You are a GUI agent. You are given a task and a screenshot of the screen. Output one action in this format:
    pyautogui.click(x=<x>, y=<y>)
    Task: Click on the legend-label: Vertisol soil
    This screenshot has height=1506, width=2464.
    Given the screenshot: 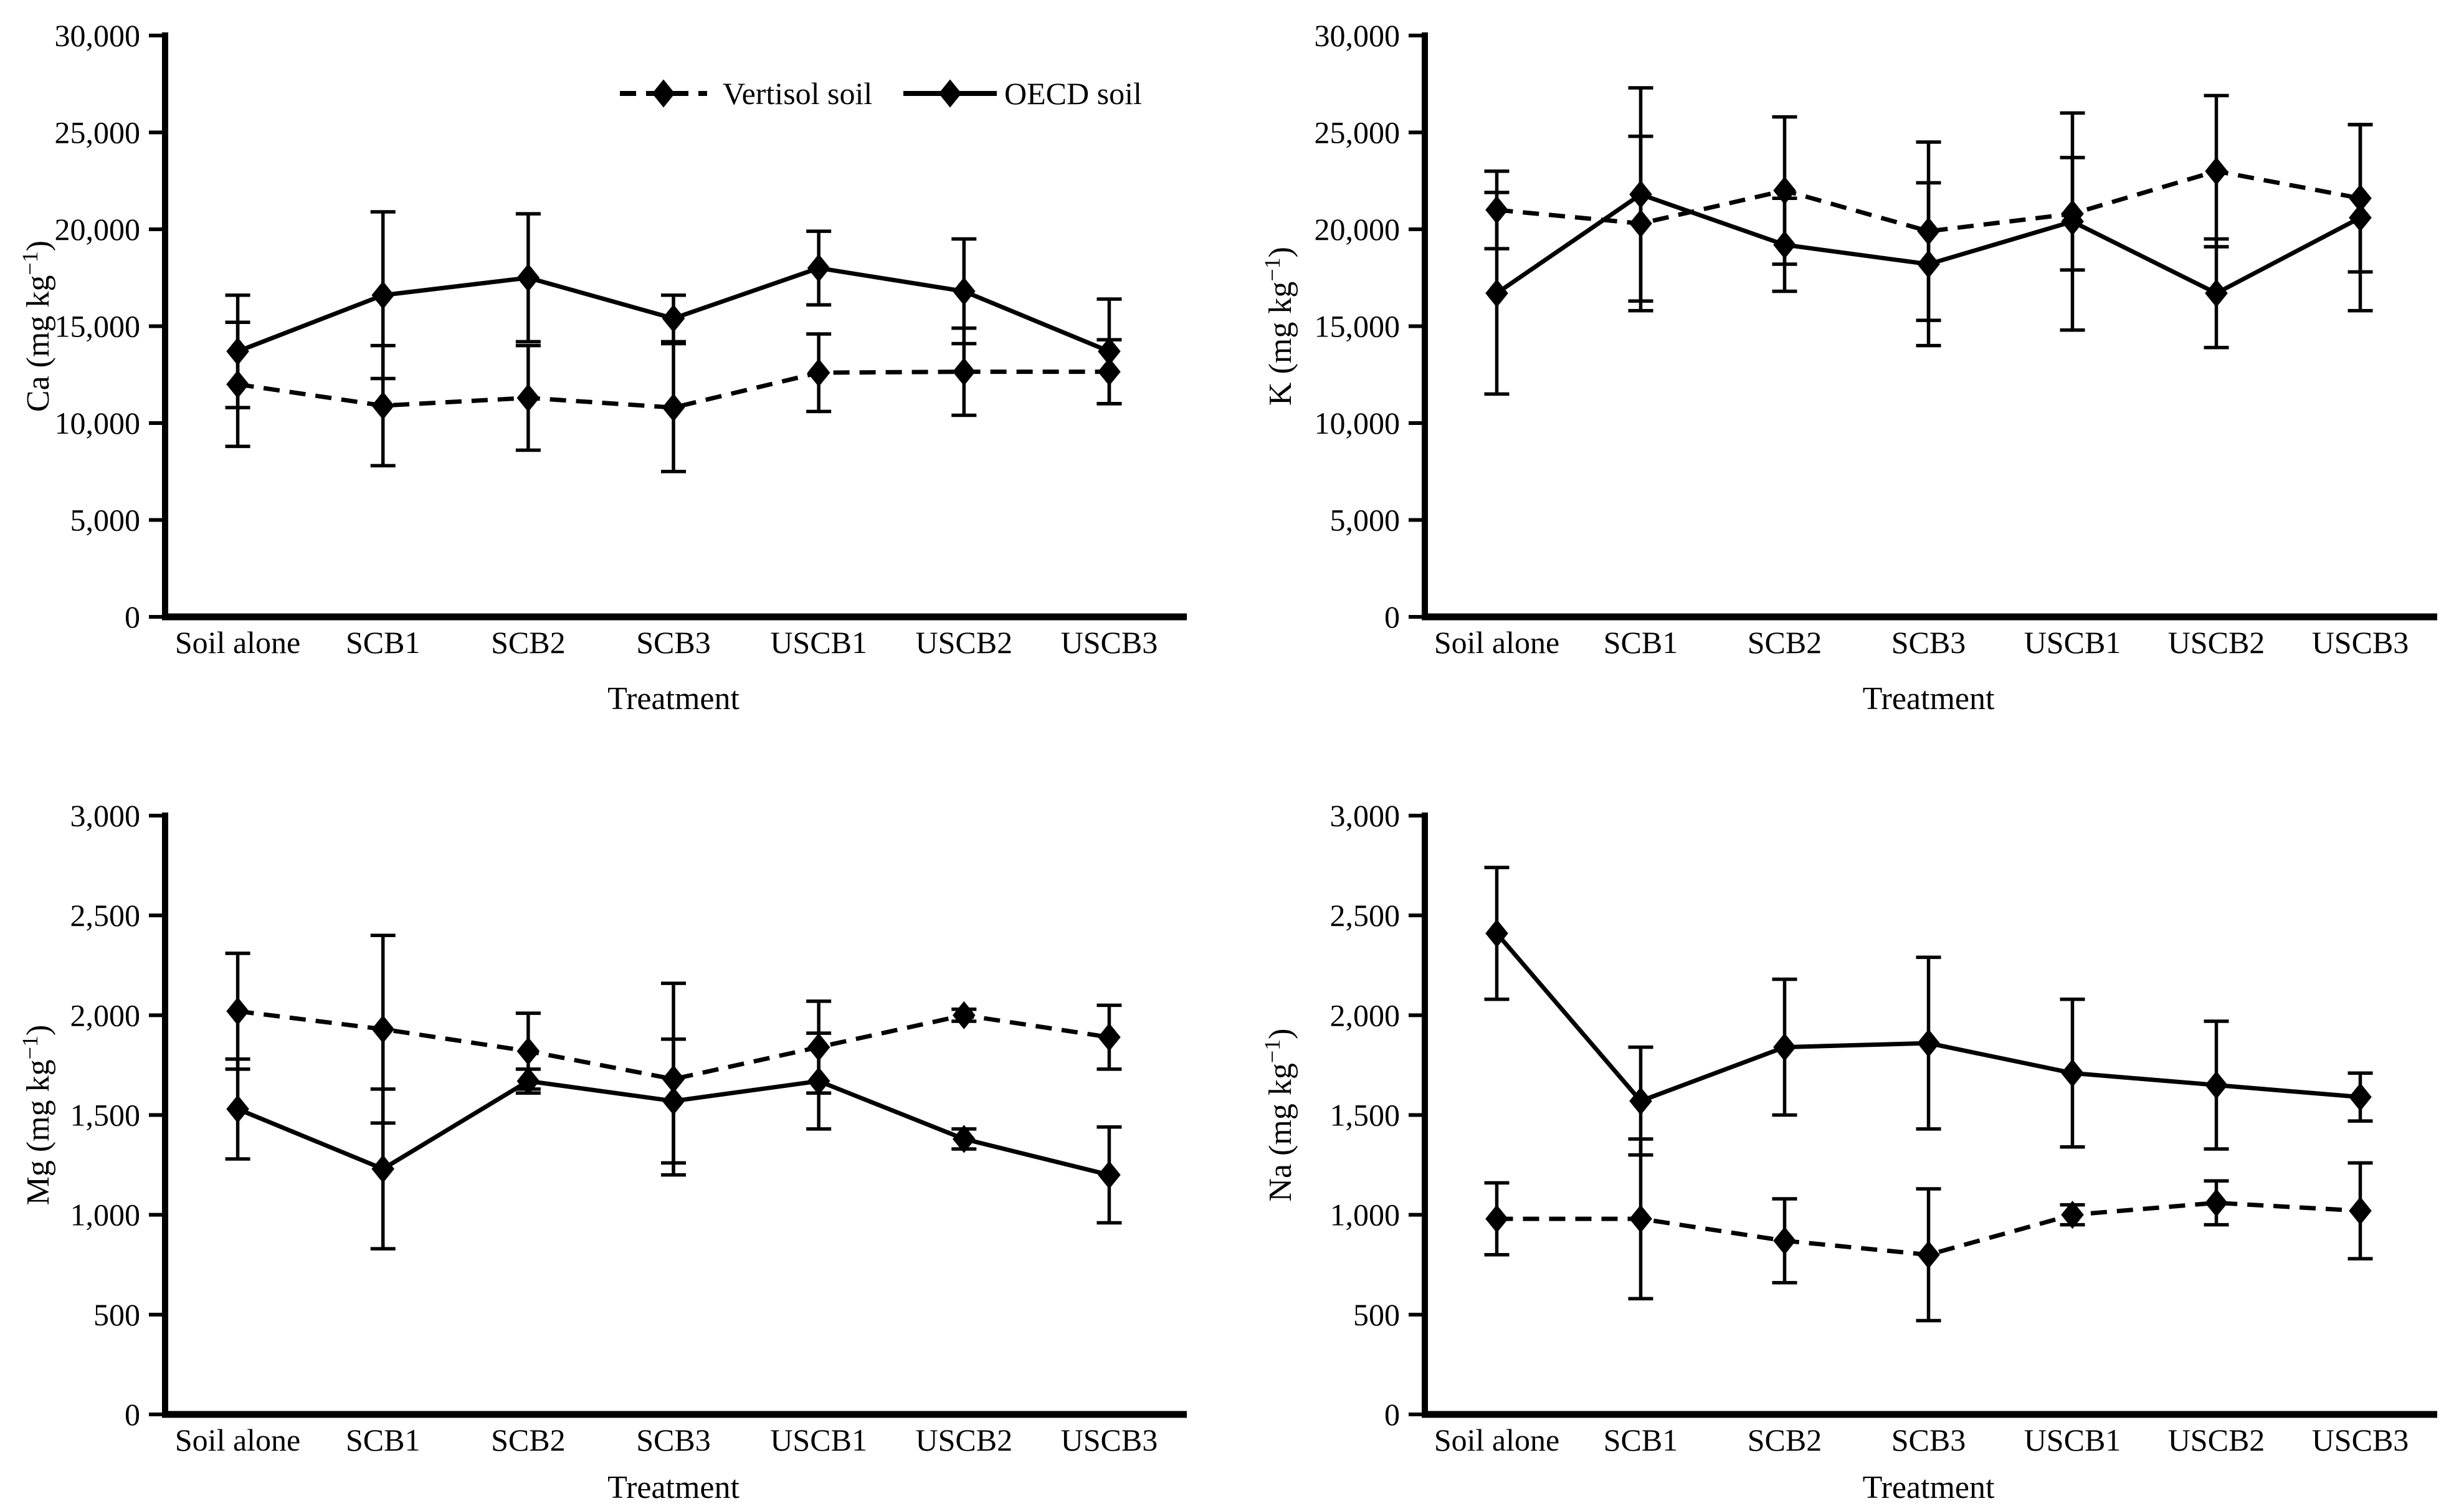 What is the action you would take?
    pyautogui.click(x=797, y=93)
    